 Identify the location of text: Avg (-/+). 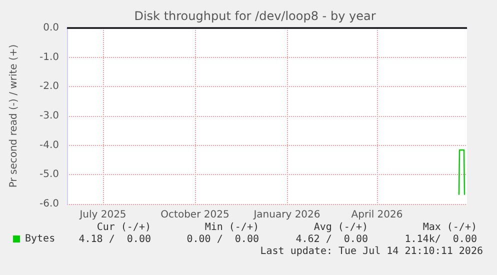
(341, 227).